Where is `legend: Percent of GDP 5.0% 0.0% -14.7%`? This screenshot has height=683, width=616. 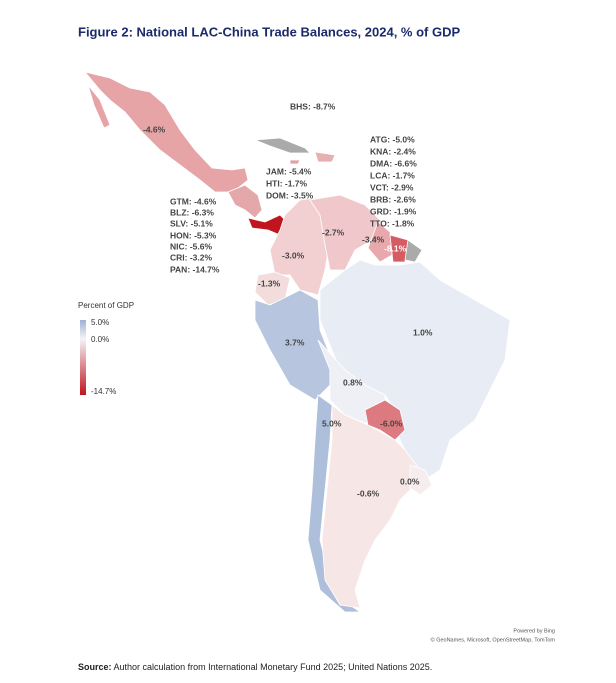
legend: Percent of GDP 5.0% 0.0% -14.7% is located at coordinates (106, 348).